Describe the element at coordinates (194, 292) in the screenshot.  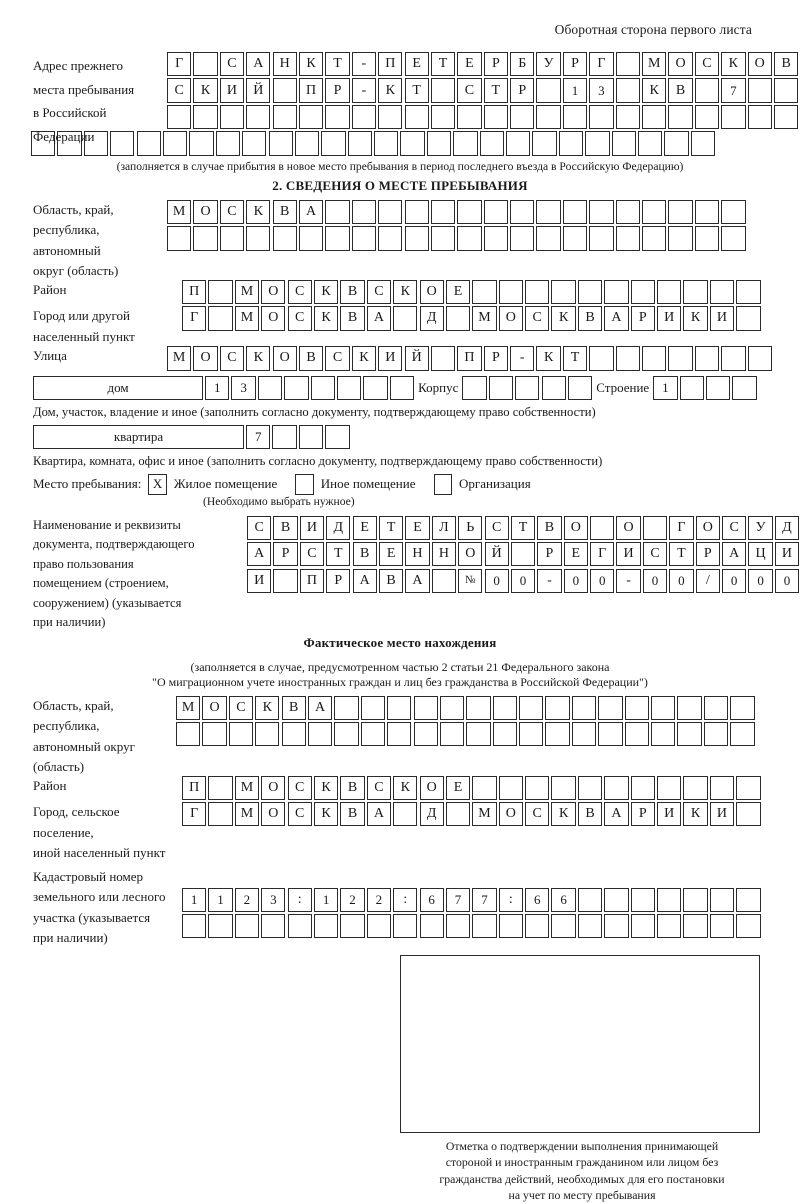
I see `form-cell: П` at that location.